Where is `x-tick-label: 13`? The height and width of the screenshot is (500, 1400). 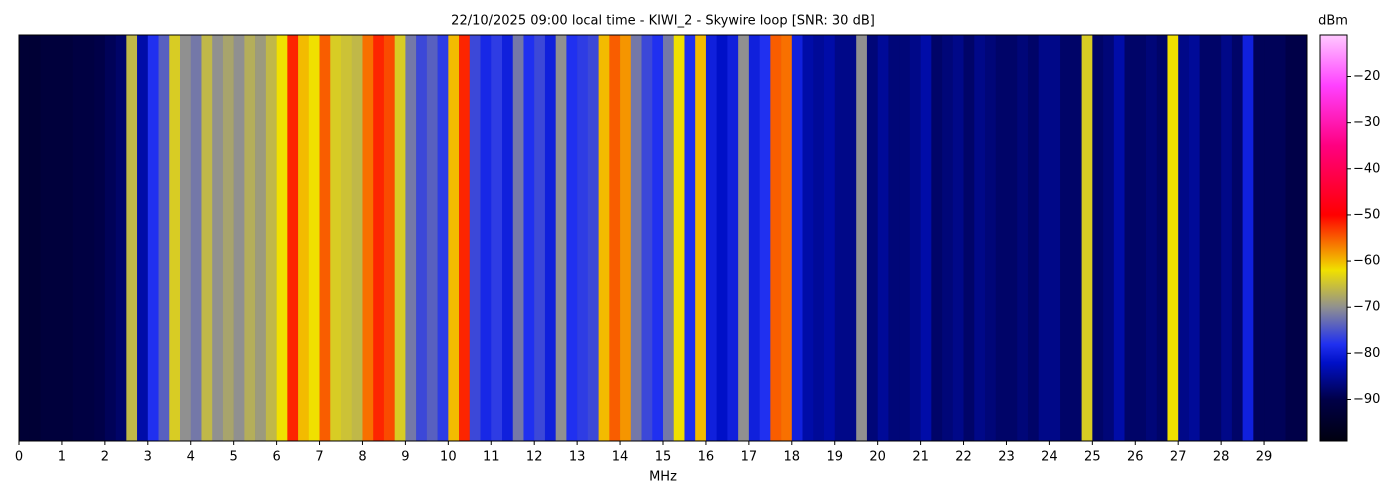 x-tick-label: 13 is located at coordinates (577, 457).